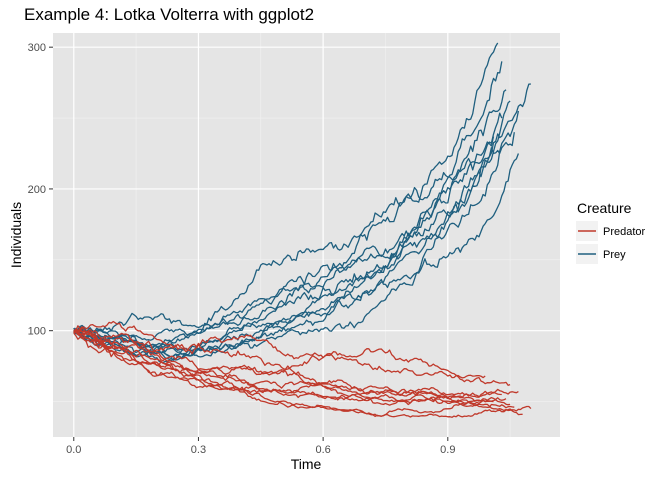 Image resolution: width=672 pixels, height=480 pixels. I want to click on x-axis-title: Time, so click(306, 464).